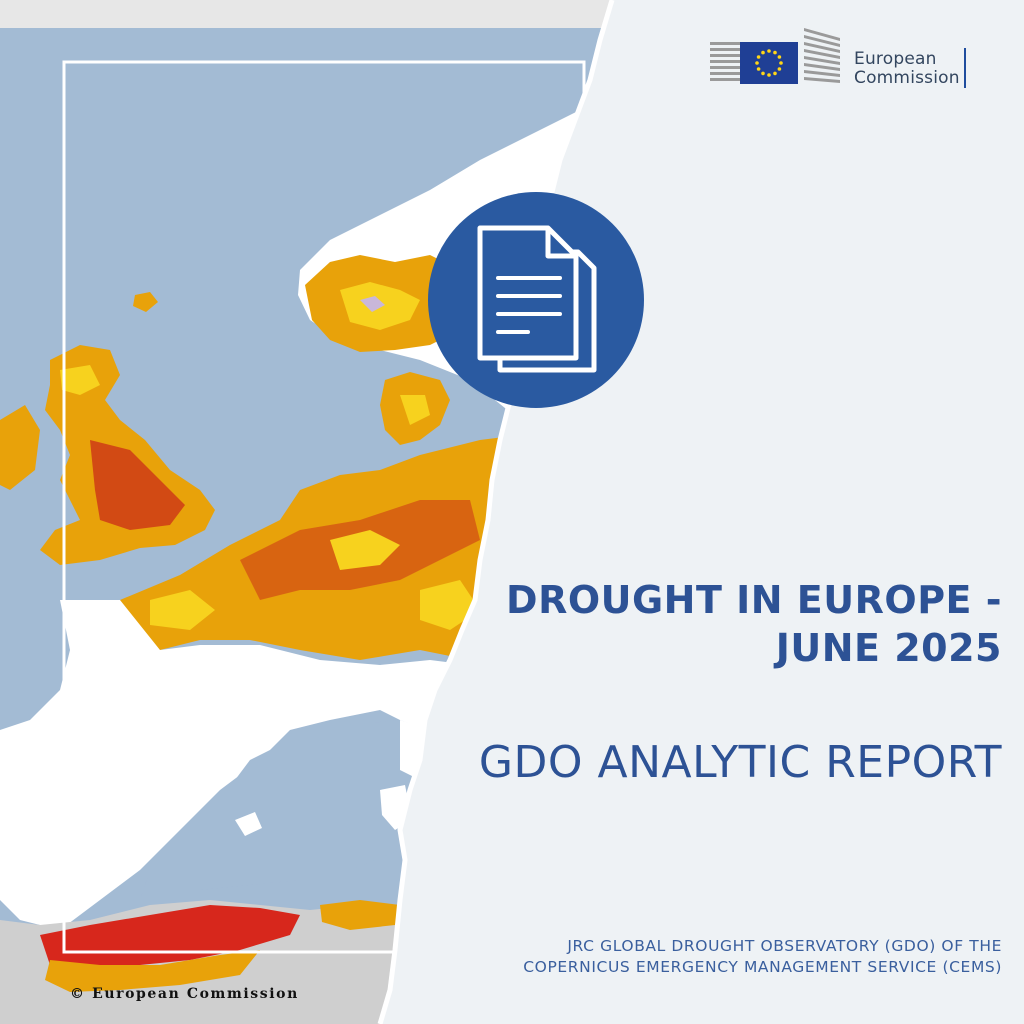  What do you see at coordinates (722, 624) in the screenshot?
I see `report-title: DROUGHT IN EUROPE - JUNE 2025` at bounding box center [722, 624].